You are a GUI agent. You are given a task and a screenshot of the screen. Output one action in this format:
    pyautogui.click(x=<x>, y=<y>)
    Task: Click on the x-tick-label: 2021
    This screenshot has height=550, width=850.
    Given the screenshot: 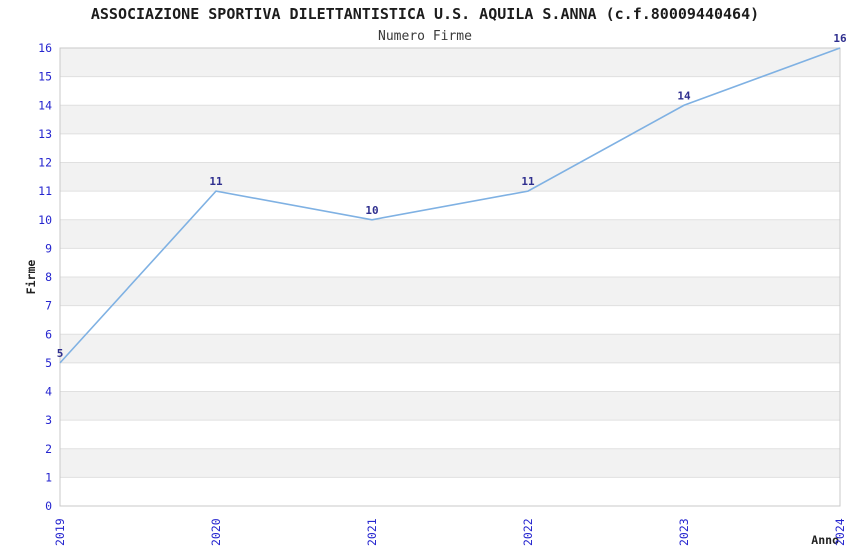 What is the action you would take?
    pyautogui.click(x=372, y=532)
    